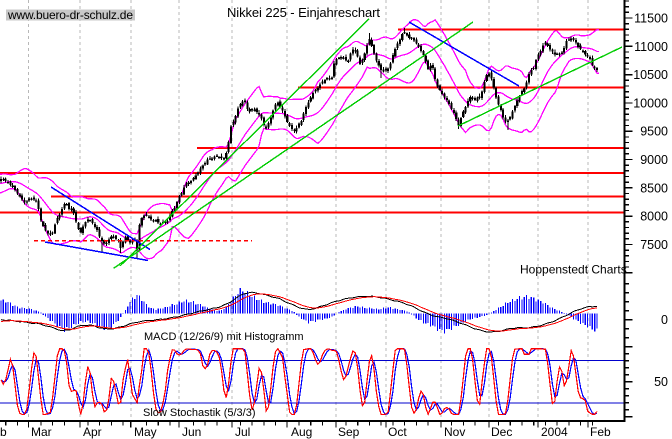 The image size is (672, 439). What do you see at coordinates (145, 432) in the screenshot?
I see `svg-text: May` at bounding box center [145, 432].